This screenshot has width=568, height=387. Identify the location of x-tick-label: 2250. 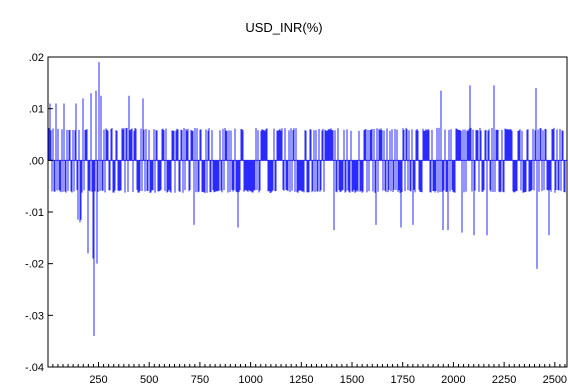
(504, 380).